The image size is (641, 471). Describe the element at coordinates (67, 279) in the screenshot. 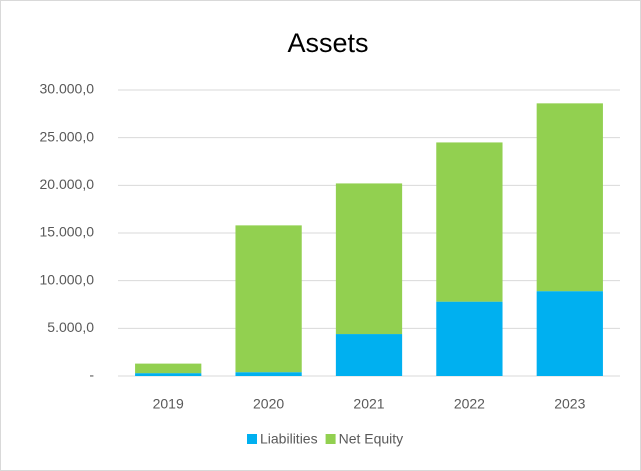

I see `y-tick-label: 10.000,0` at that location.